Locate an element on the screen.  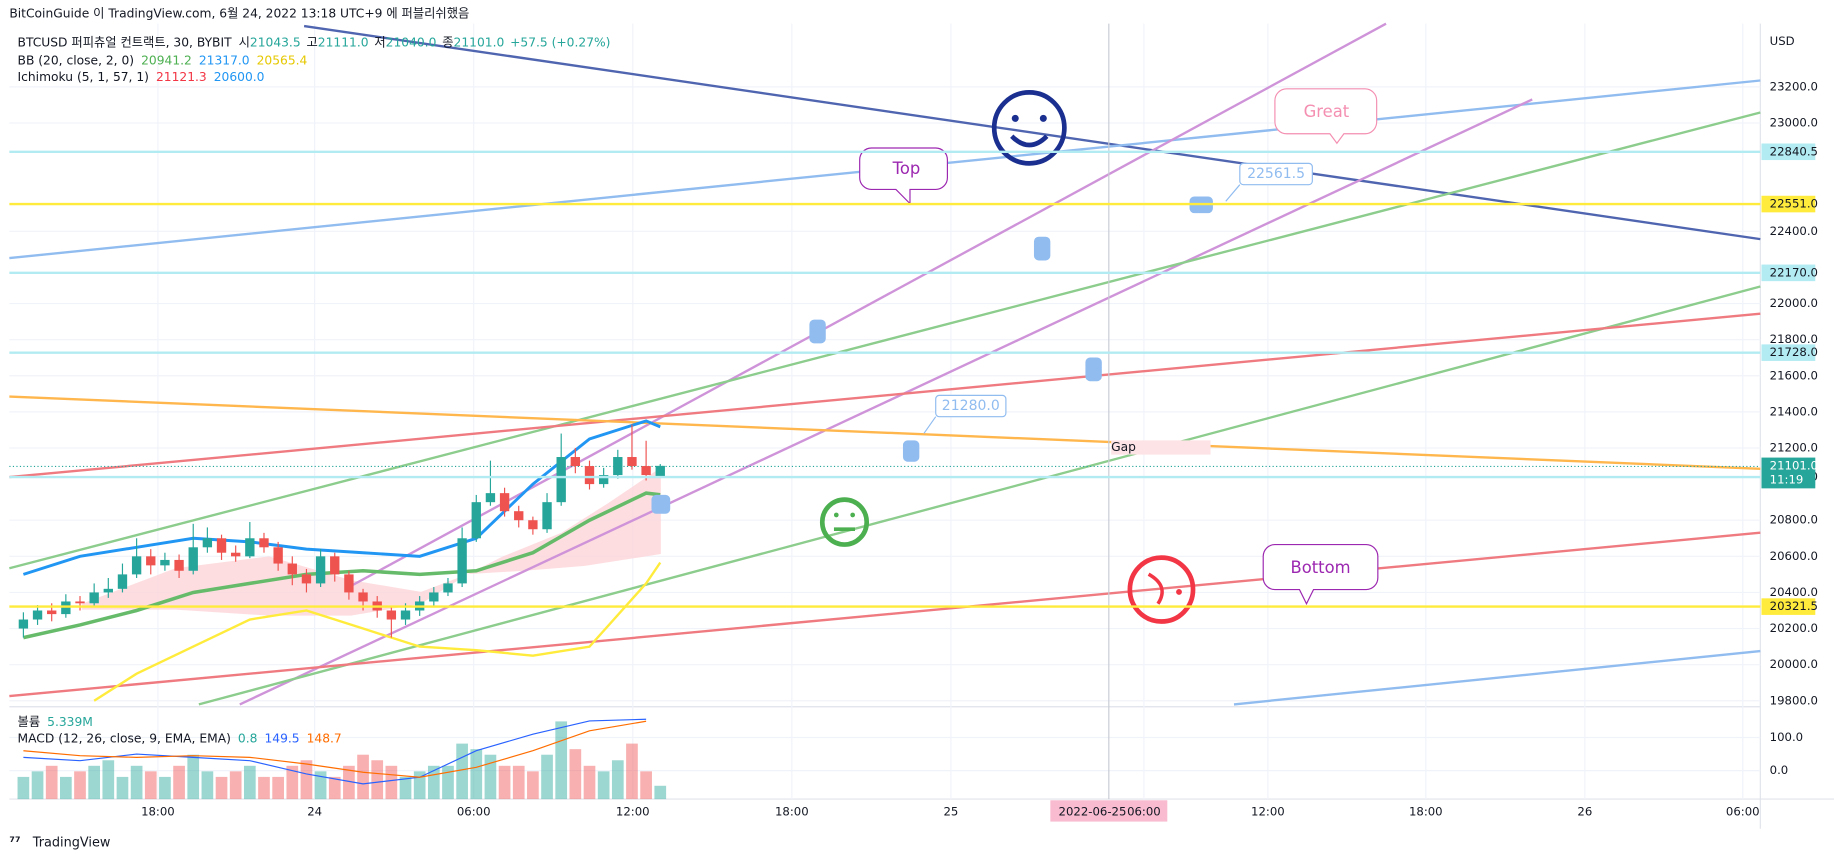
price-note-text: 21280.0 is located at coordinates (971, 406).